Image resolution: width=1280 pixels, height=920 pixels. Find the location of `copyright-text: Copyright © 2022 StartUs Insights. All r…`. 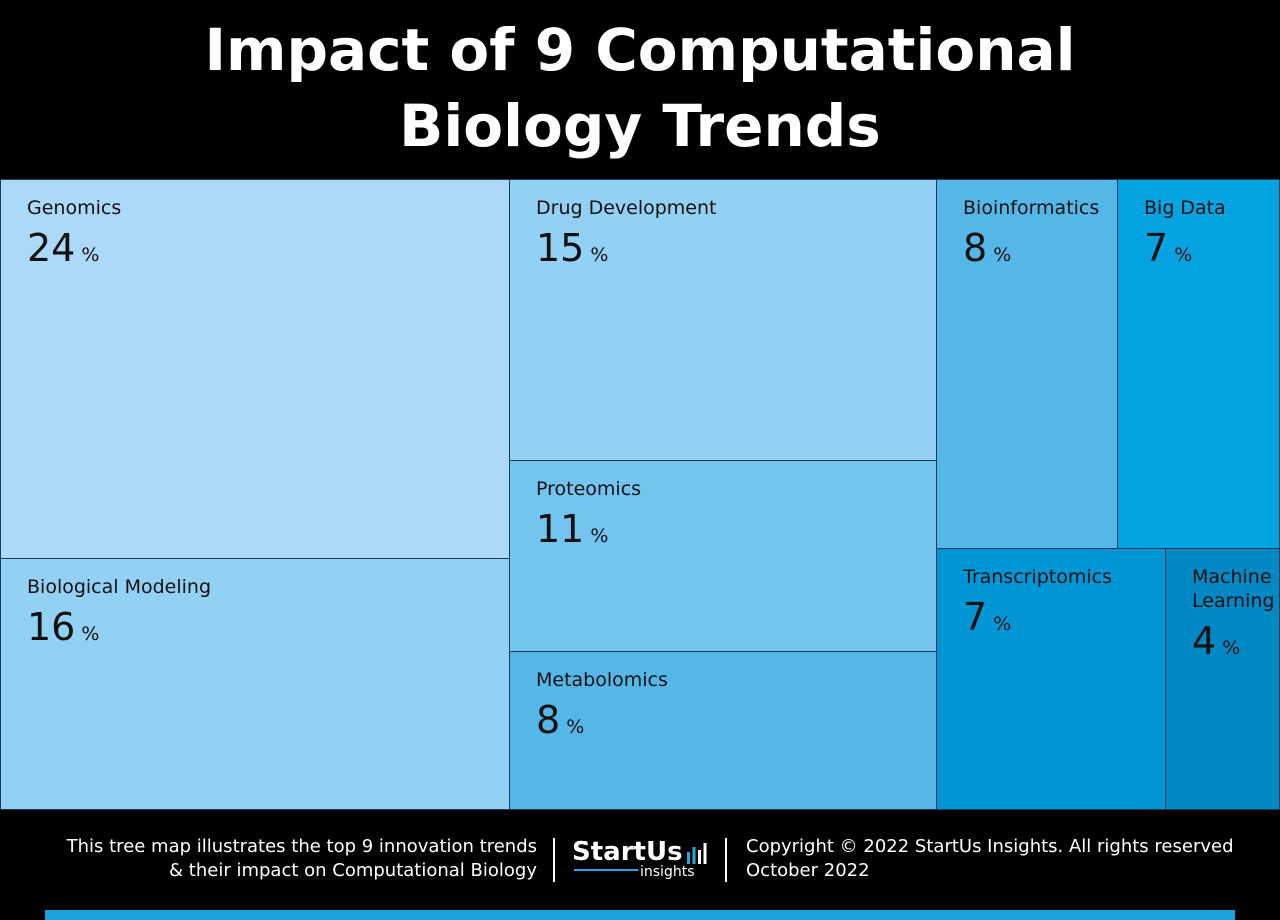

copyright-text: Copyright © 2022 StartUs Insights. All r… is located at coordinates (990, 846).